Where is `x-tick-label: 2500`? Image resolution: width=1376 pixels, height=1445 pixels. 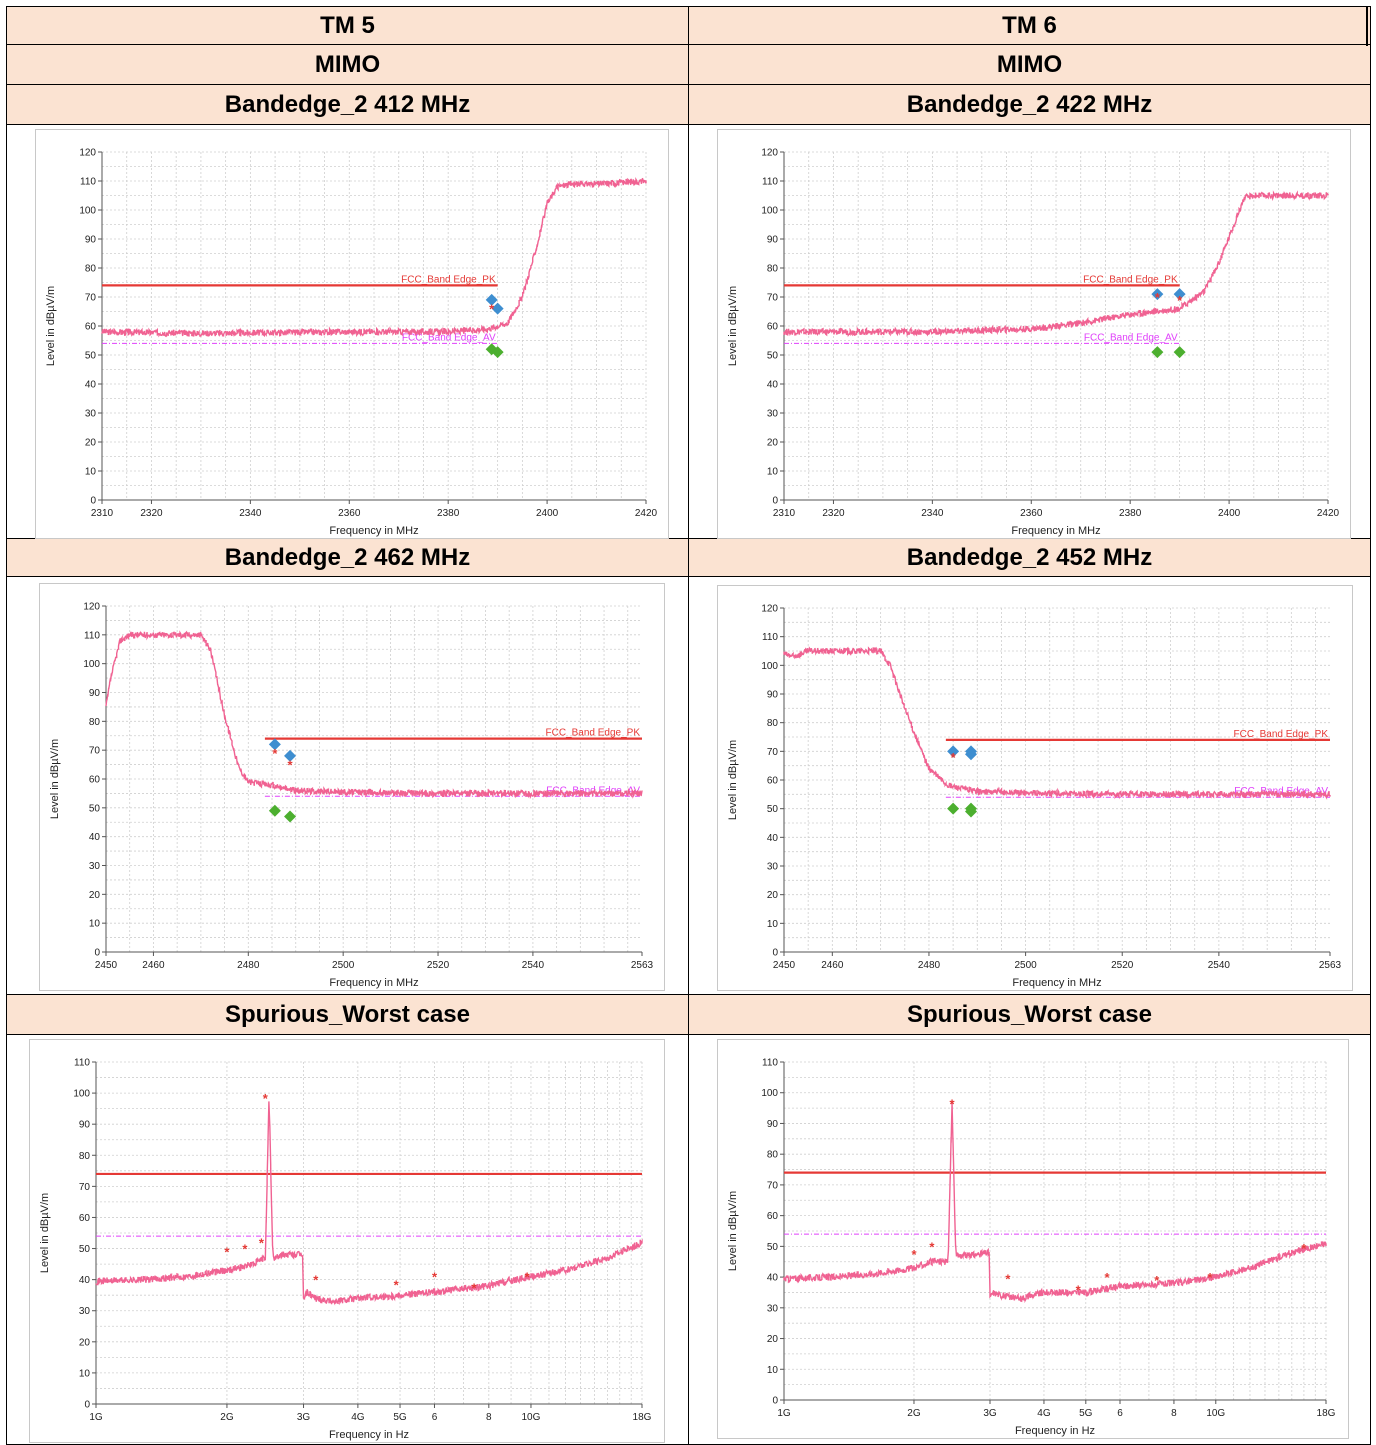 x-tick-label: 2500 is located at coordinates (1025, 965).